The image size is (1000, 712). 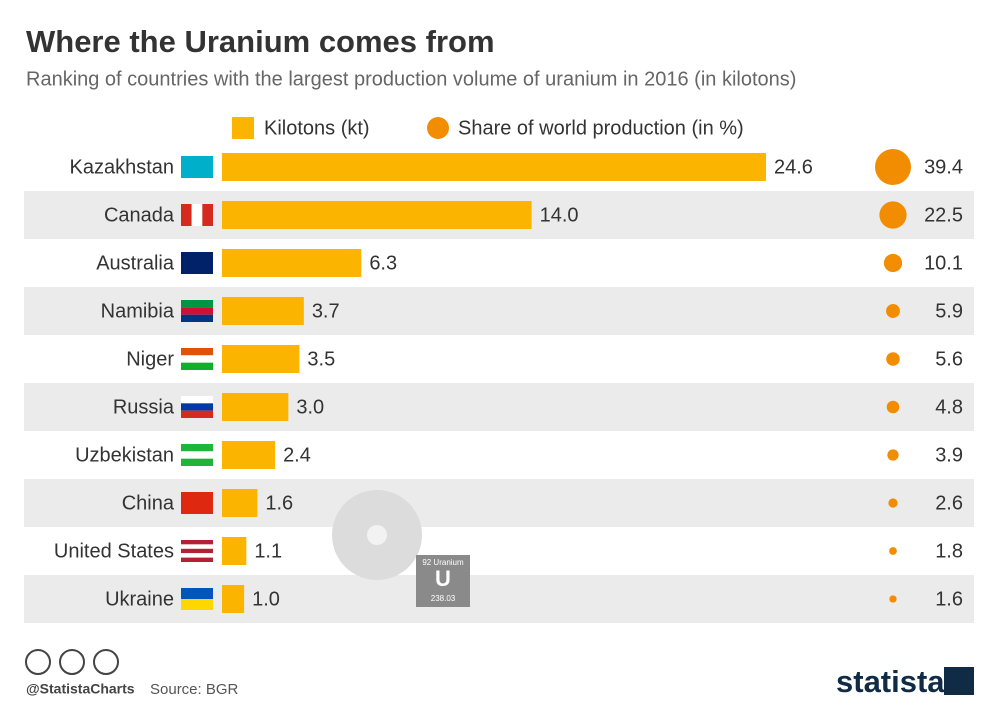 I want to click on category-label: Russia, so click(x=144, y=407).